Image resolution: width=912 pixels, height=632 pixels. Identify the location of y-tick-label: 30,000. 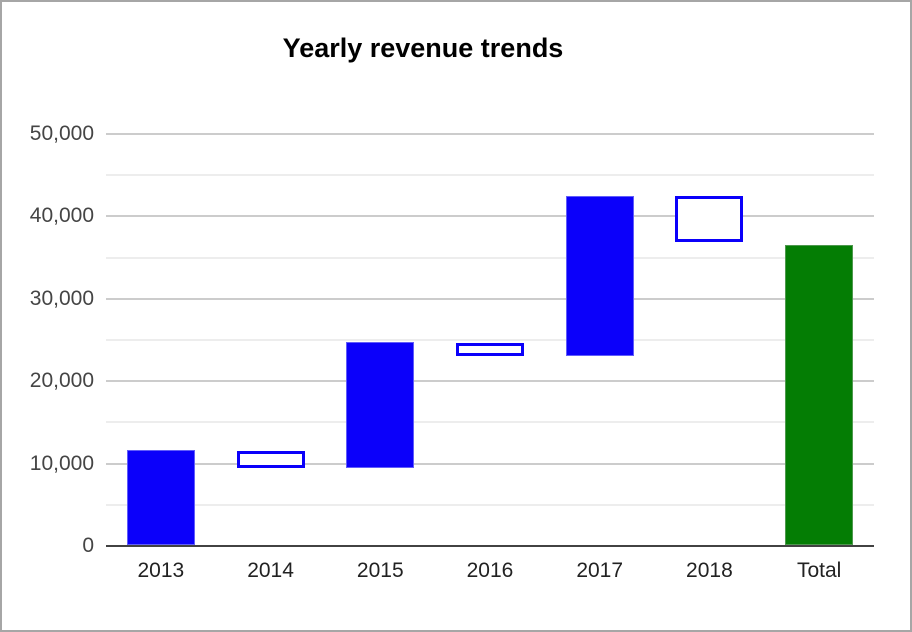
(61, 298).